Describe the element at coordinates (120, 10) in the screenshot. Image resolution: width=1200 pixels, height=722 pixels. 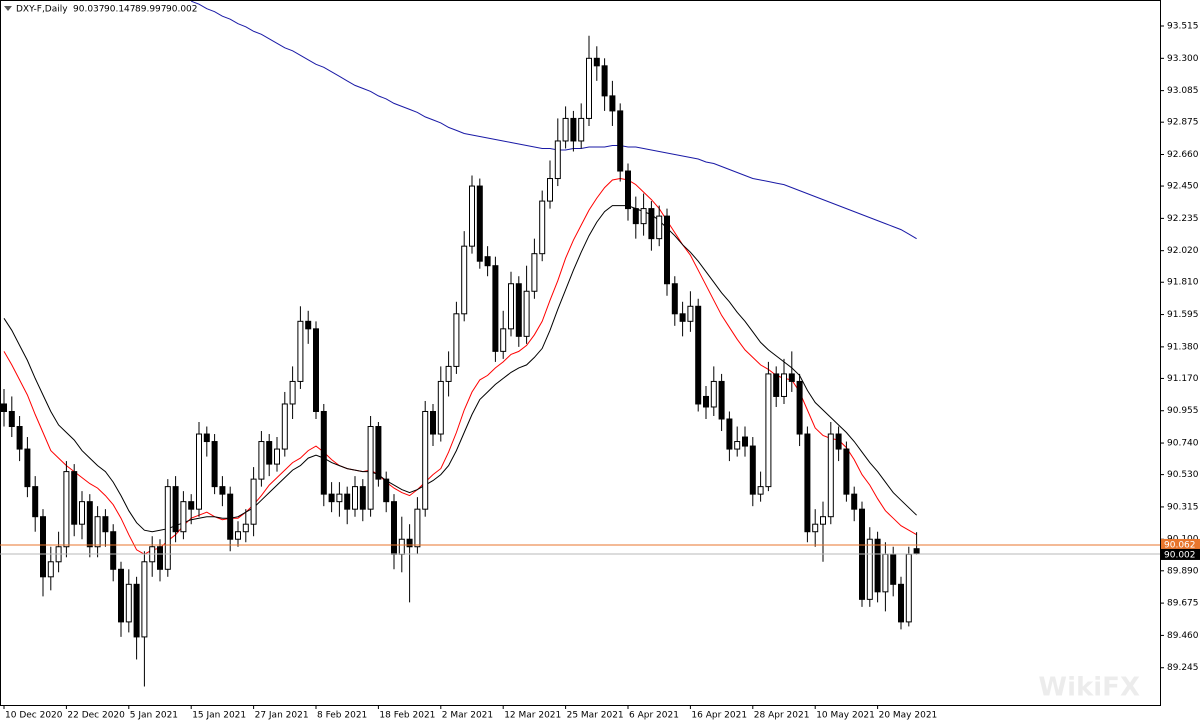
I see `header-high: 90.147` at that location.